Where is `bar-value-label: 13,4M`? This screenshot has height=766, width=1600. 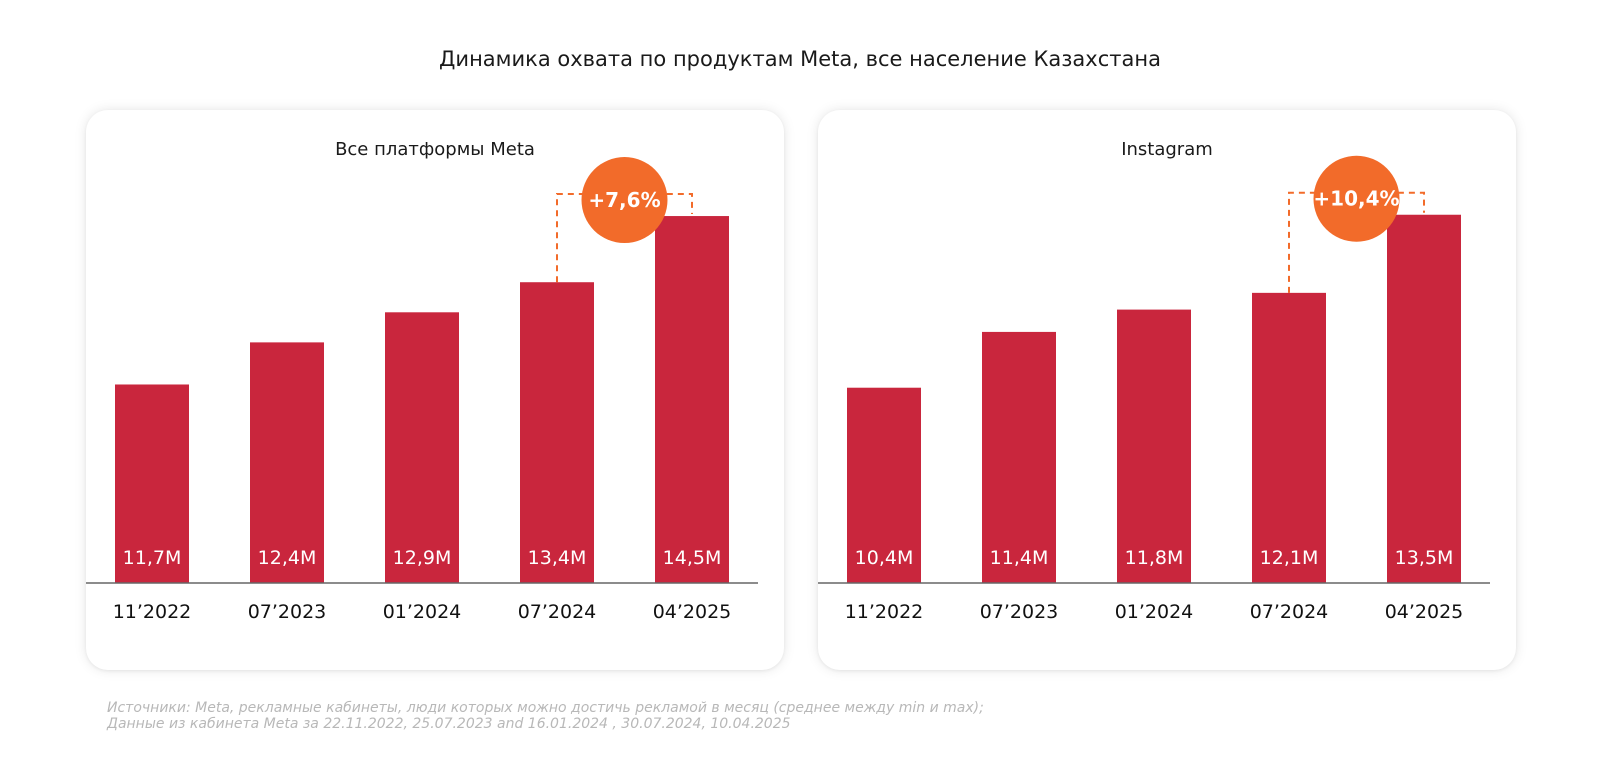 bar-value-label: 13,4M is located at coordinates (557, 558).